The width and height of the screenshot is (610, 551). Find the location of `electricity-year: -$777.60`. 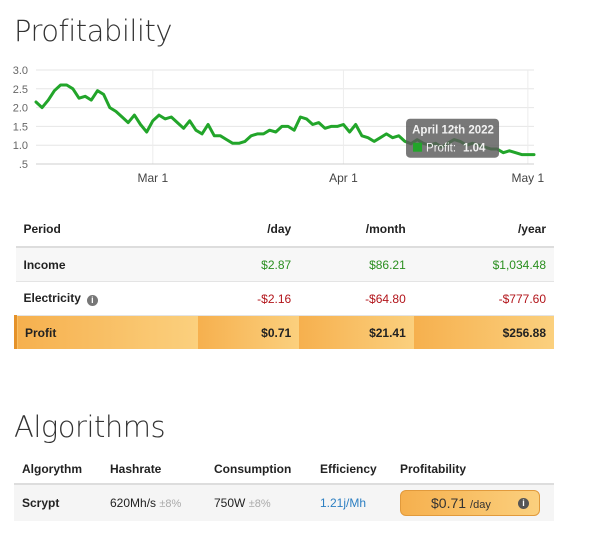

electricity-year: -$777.60 is located at coordinates (483, 298).